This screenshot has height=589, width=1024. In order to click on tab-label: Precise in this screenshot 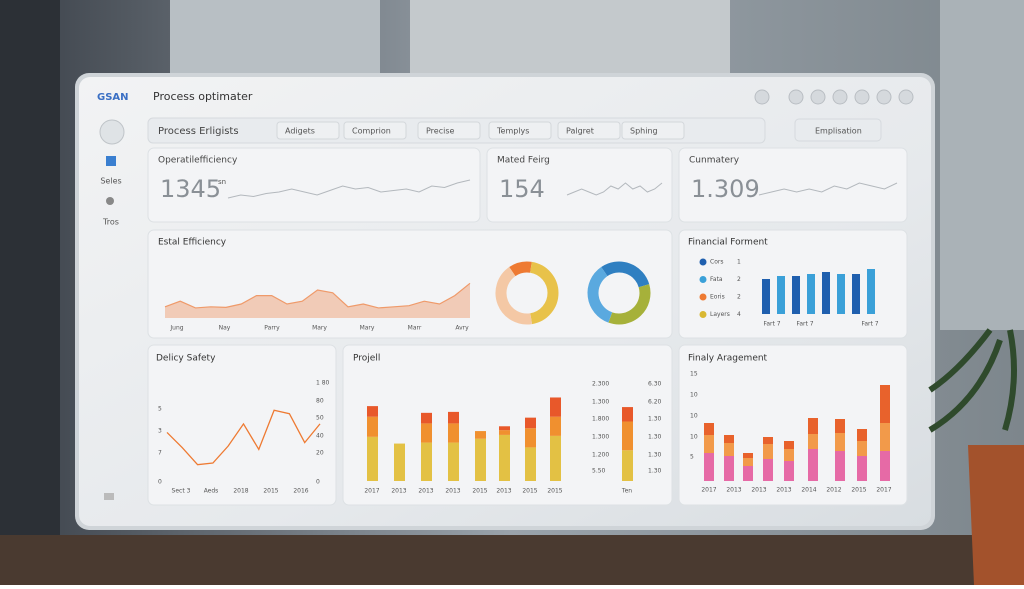, I will do `click(440, 131)`.